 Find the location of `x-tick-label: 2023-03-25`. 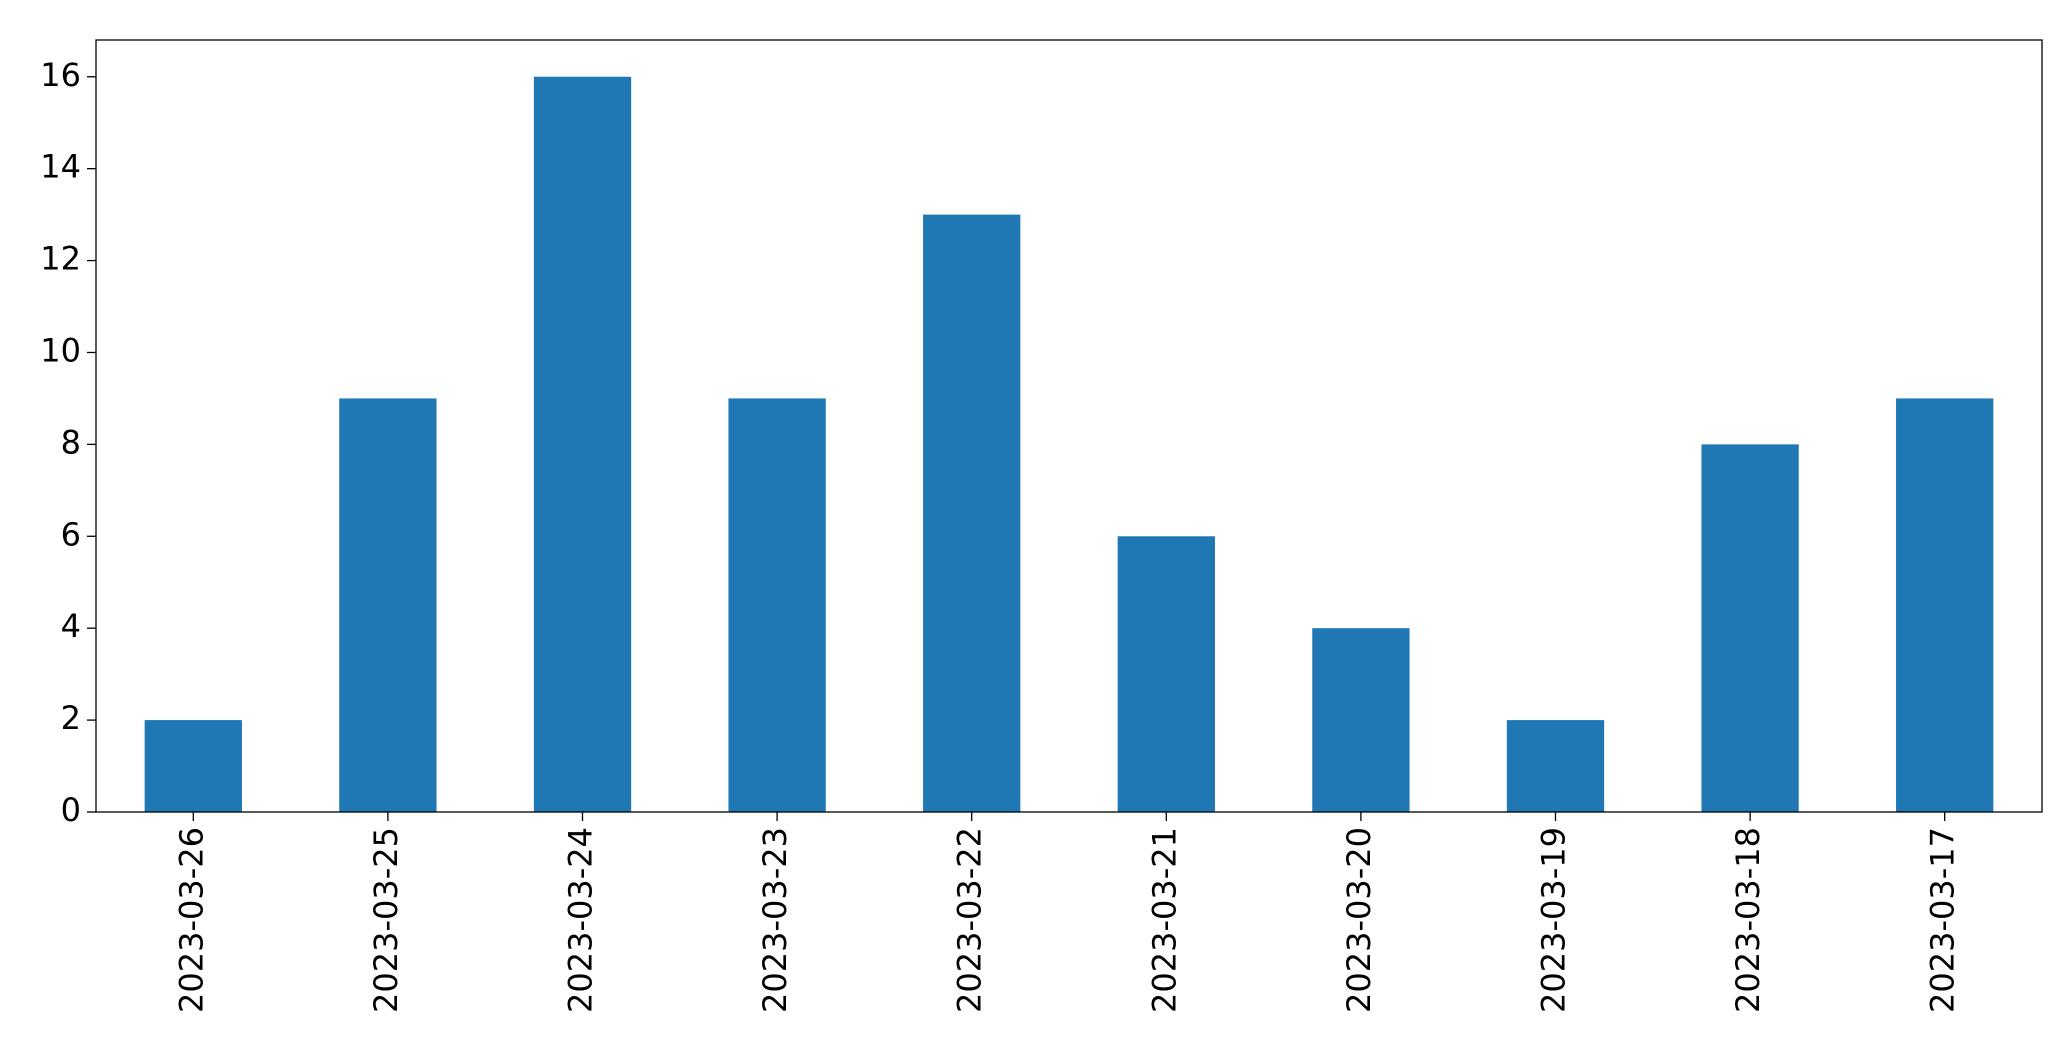

x-tick-label: 2023-03-25 is located at coordinates (386, 920).